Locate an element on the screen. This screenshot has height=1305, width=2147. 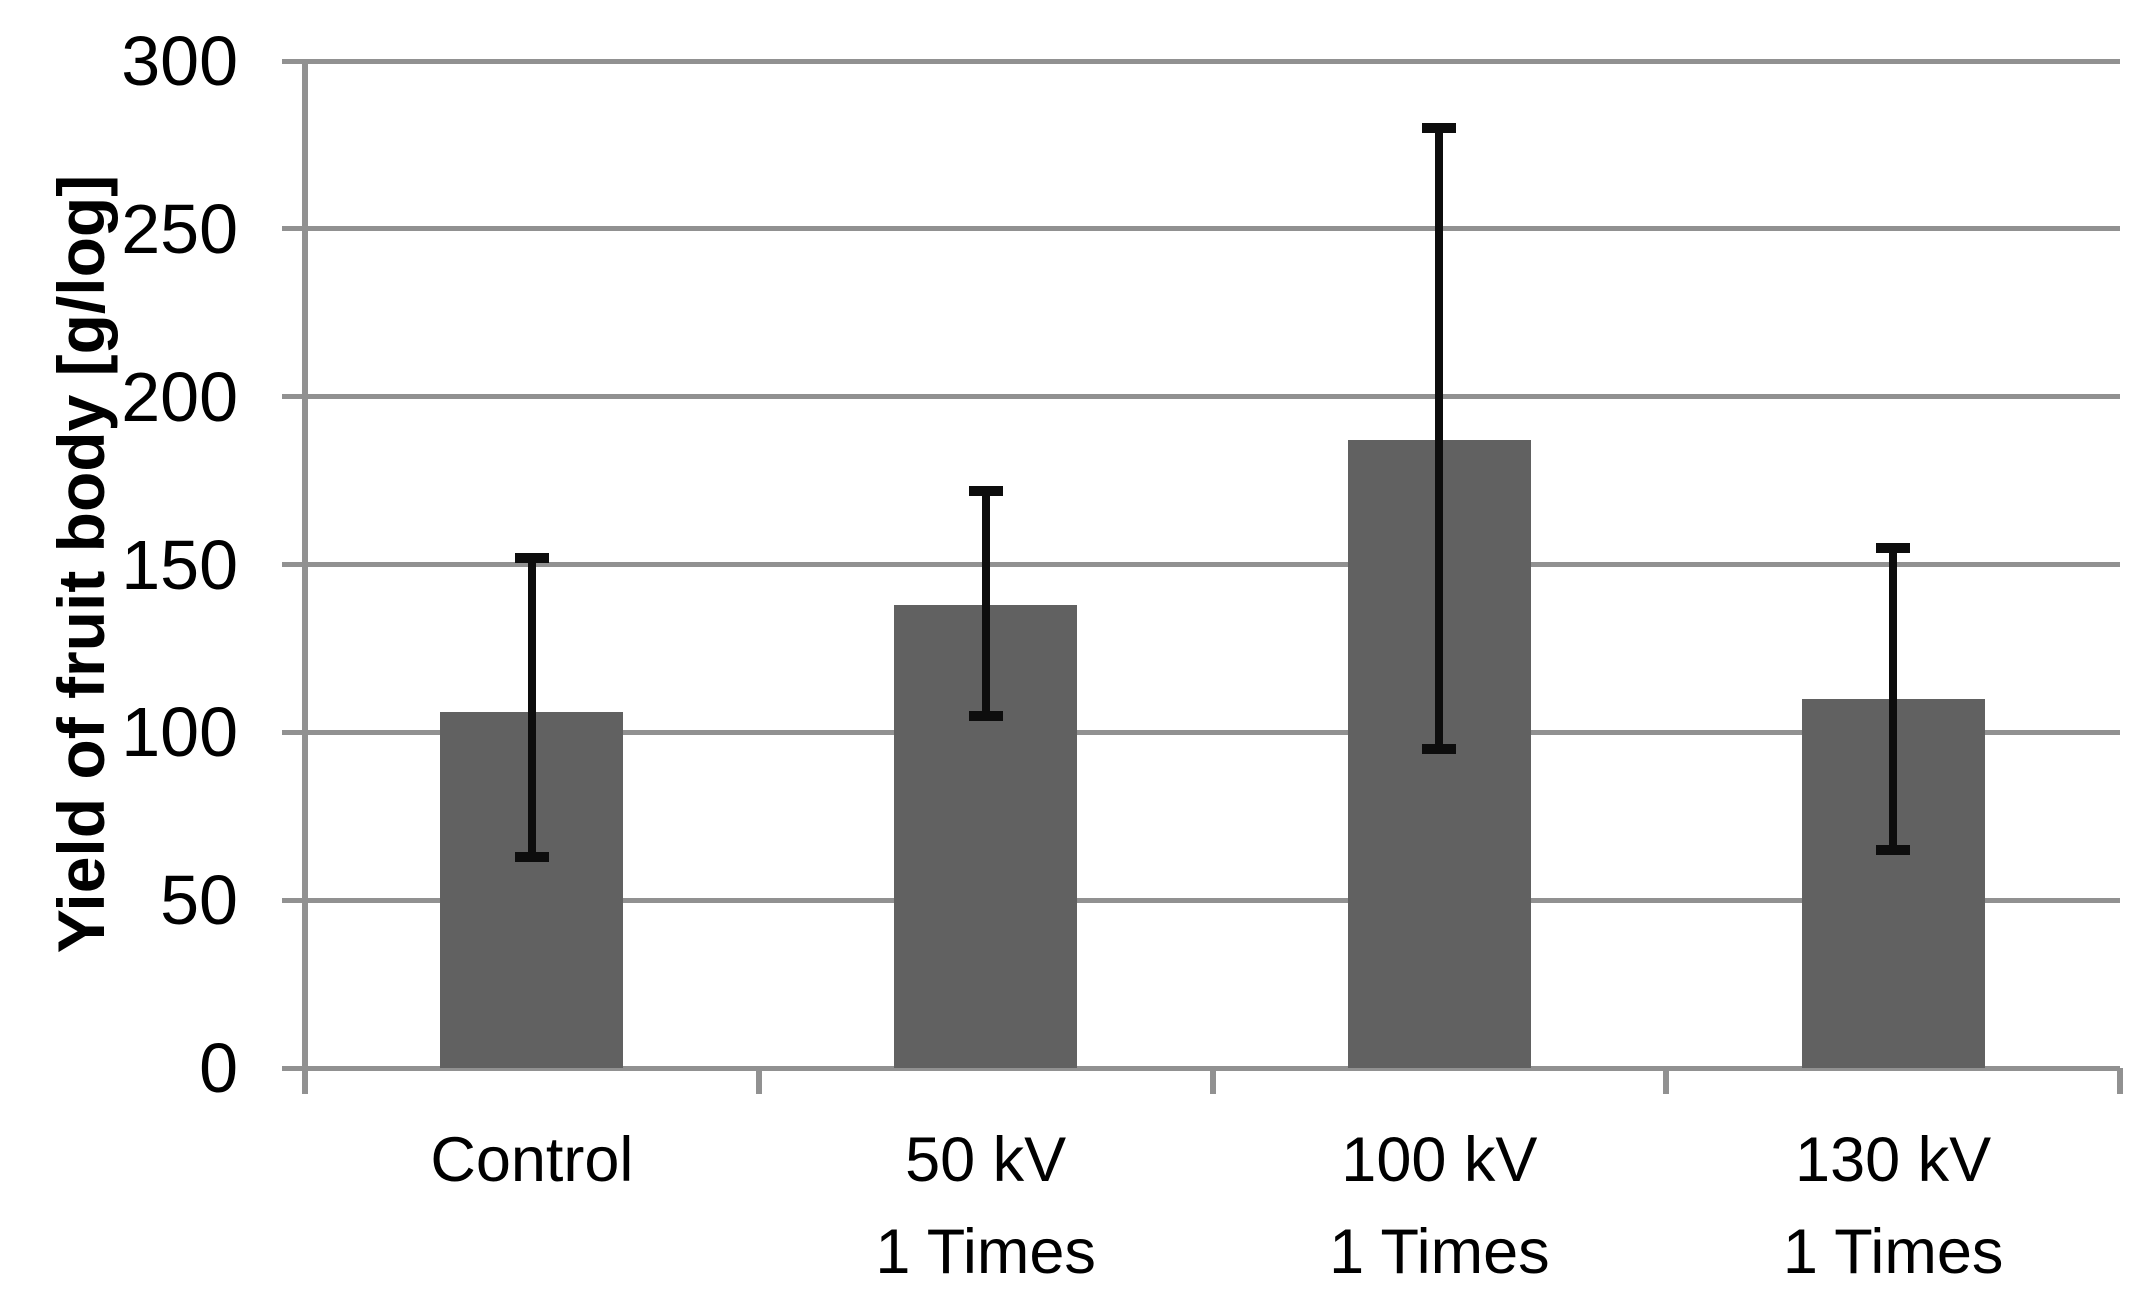
x-category-label: 130 kV is located at coordinates (1893, 1160).